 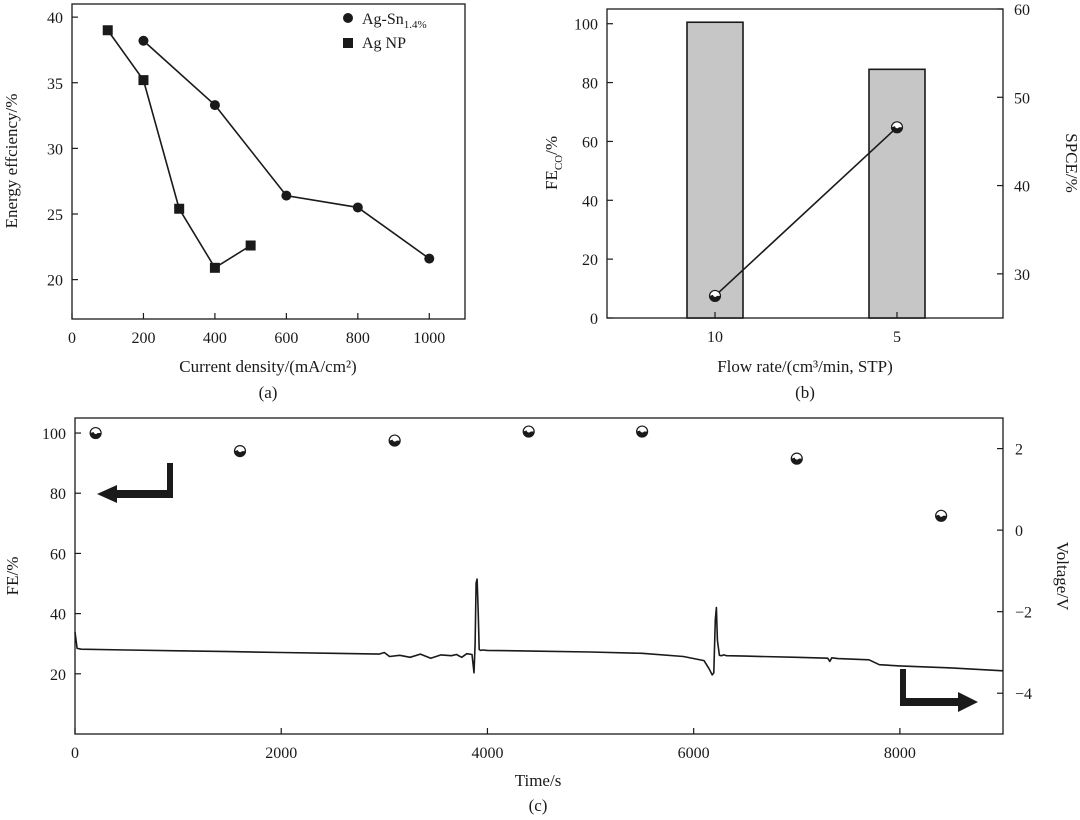 I want to click on panel-b-y2label: SPCE/%, so click(x=1071, y=163).